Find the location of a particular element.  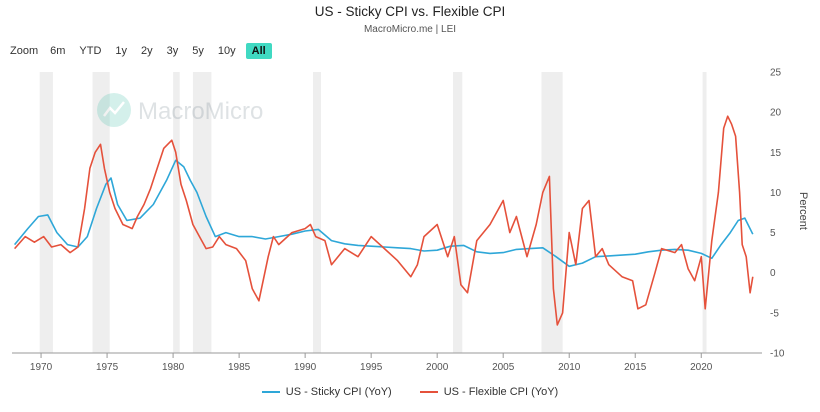

legend-label-sticky: US - Sticky CPI (YoY) is located at coordinates (338, 392).